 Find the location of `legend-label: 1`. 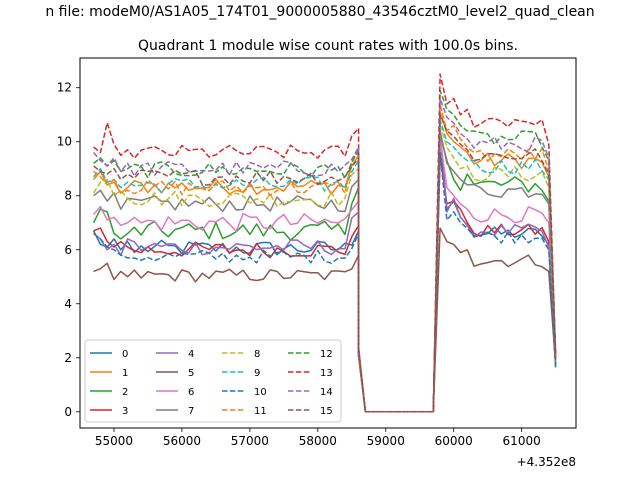

legend-label: 1 is located at coordinates (125, 373).